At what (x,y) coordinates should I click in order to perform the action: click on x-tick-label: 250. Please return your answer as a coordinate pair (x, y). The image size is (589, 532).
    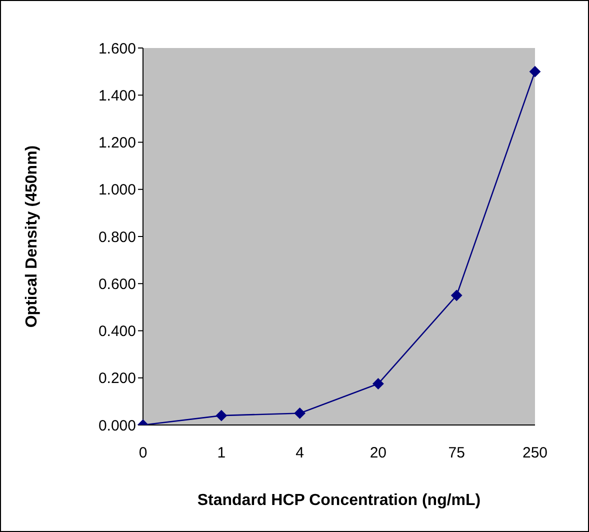
    Looking at the image, I should click on (535, 453).